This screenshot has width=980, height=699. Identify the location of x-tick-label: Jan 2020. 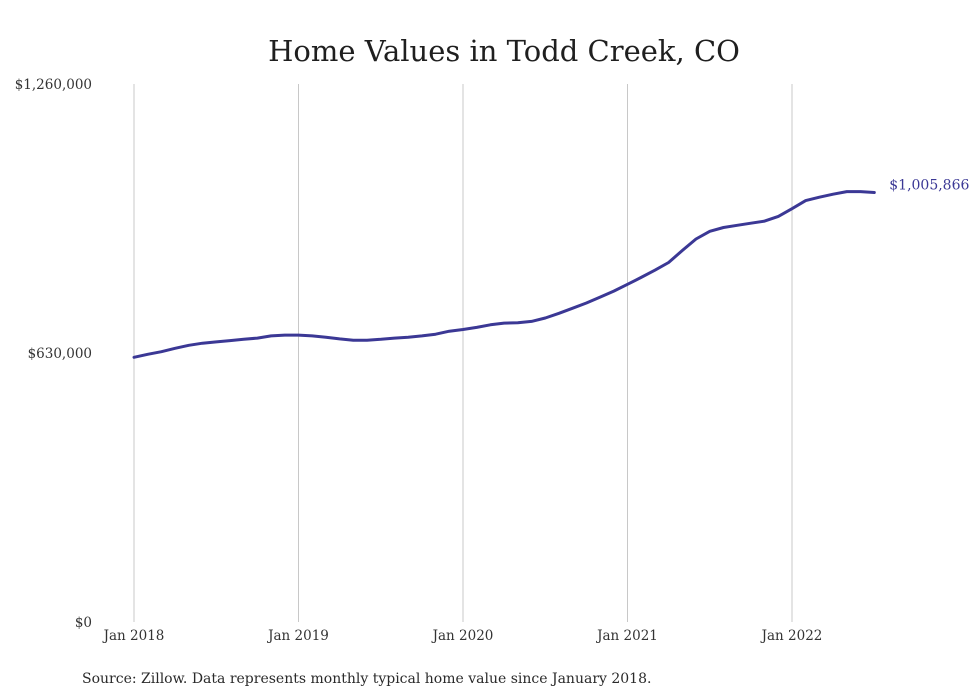
(462, 636).